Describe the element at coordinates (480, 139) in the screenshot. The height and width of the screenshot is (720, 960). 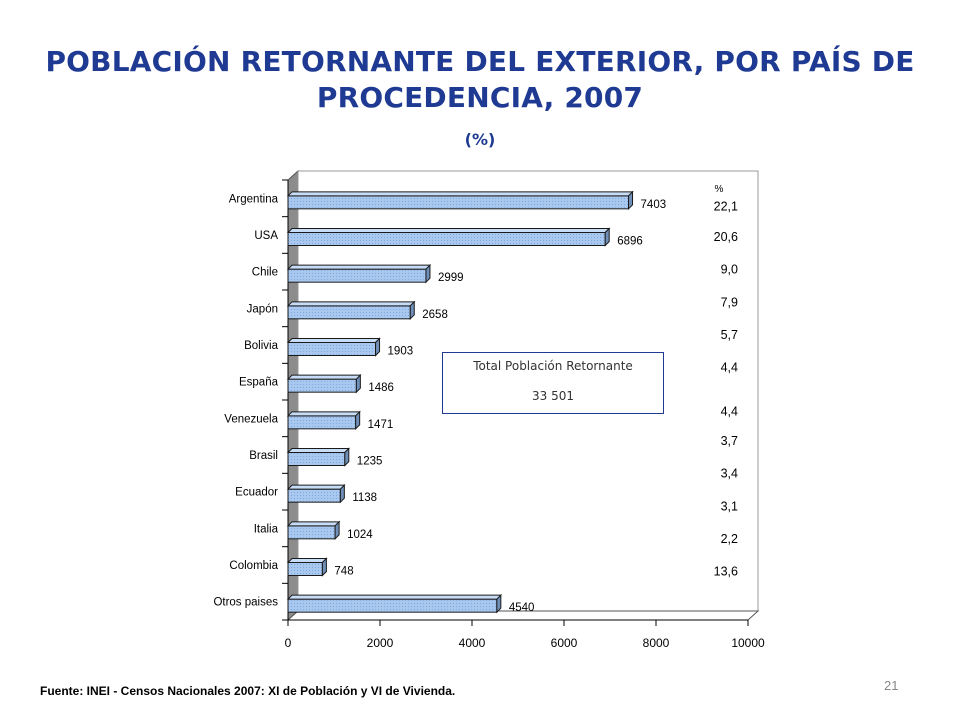
I see `subtitle: (%)` at that location.